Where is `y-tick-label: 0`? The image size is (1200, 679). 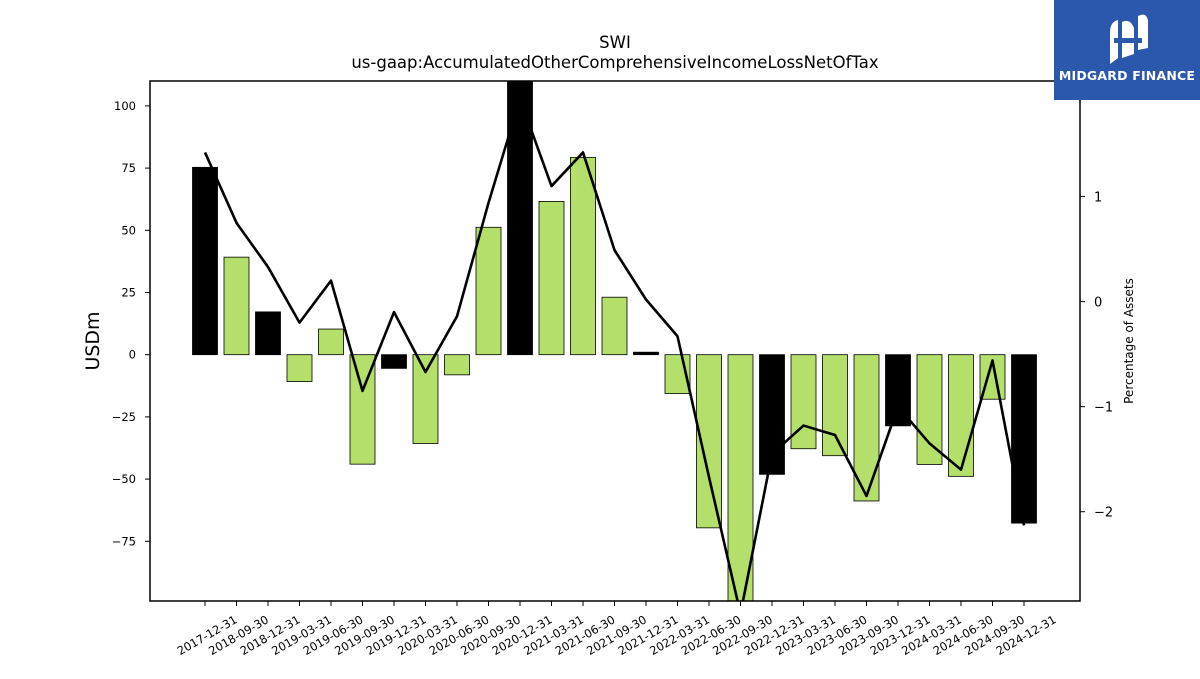 y-tick-label: 0 is located at coordinates (132, 355).